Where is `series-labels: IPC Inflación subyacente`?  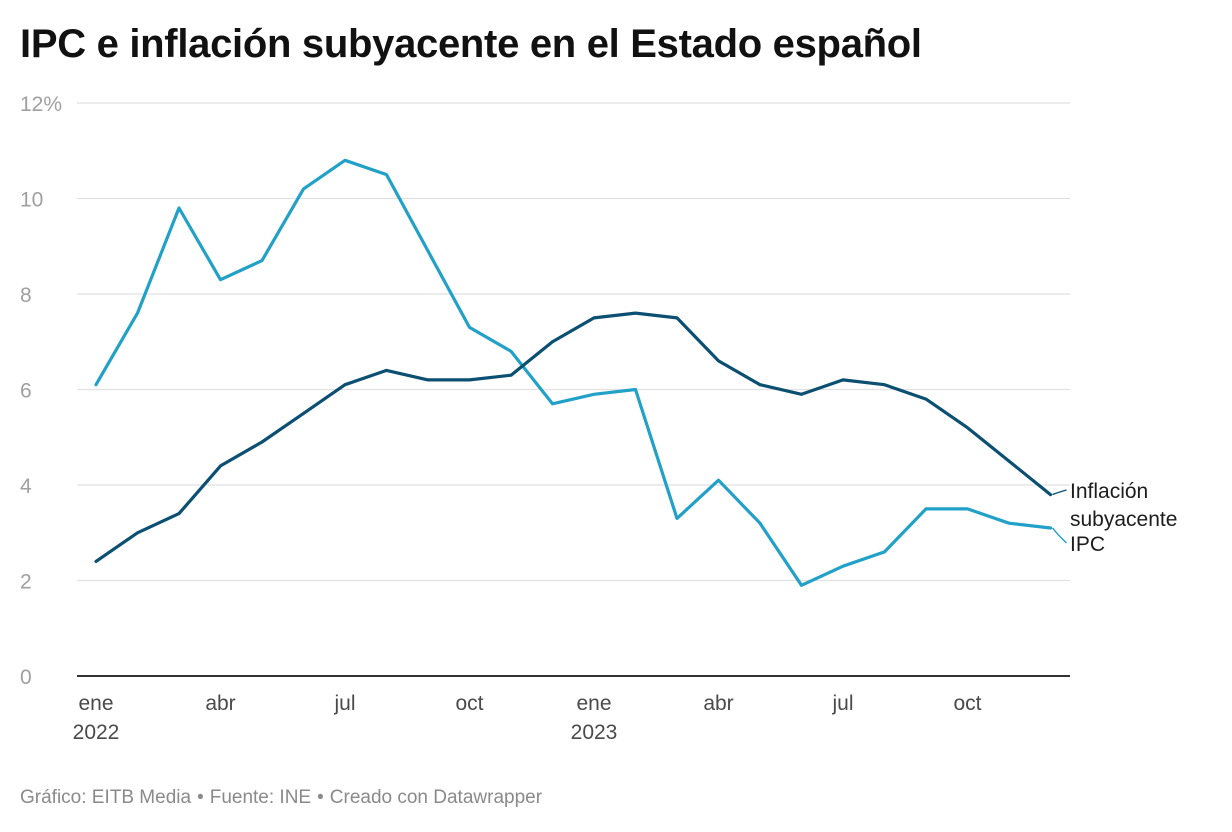
series-labels: IPC Inflación subyacente is located at coordinates (1114, 518).